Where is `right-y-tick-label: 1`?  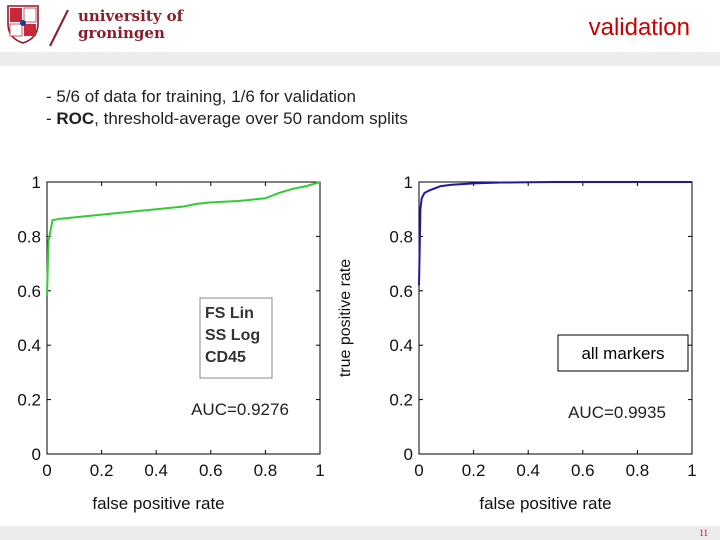
right-y-tick-label: 1 is located at coordinates (408, 182).